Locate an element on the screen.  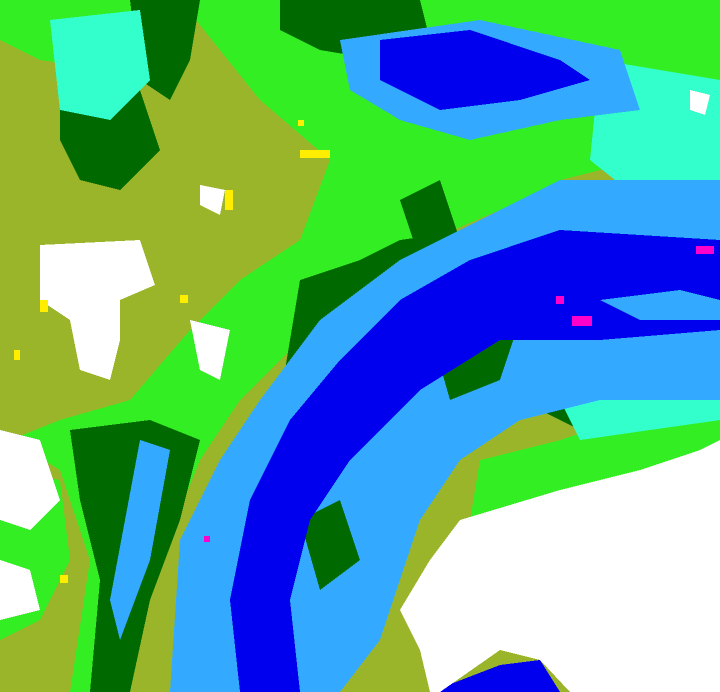
green-area is located at coordinates (595, 465).